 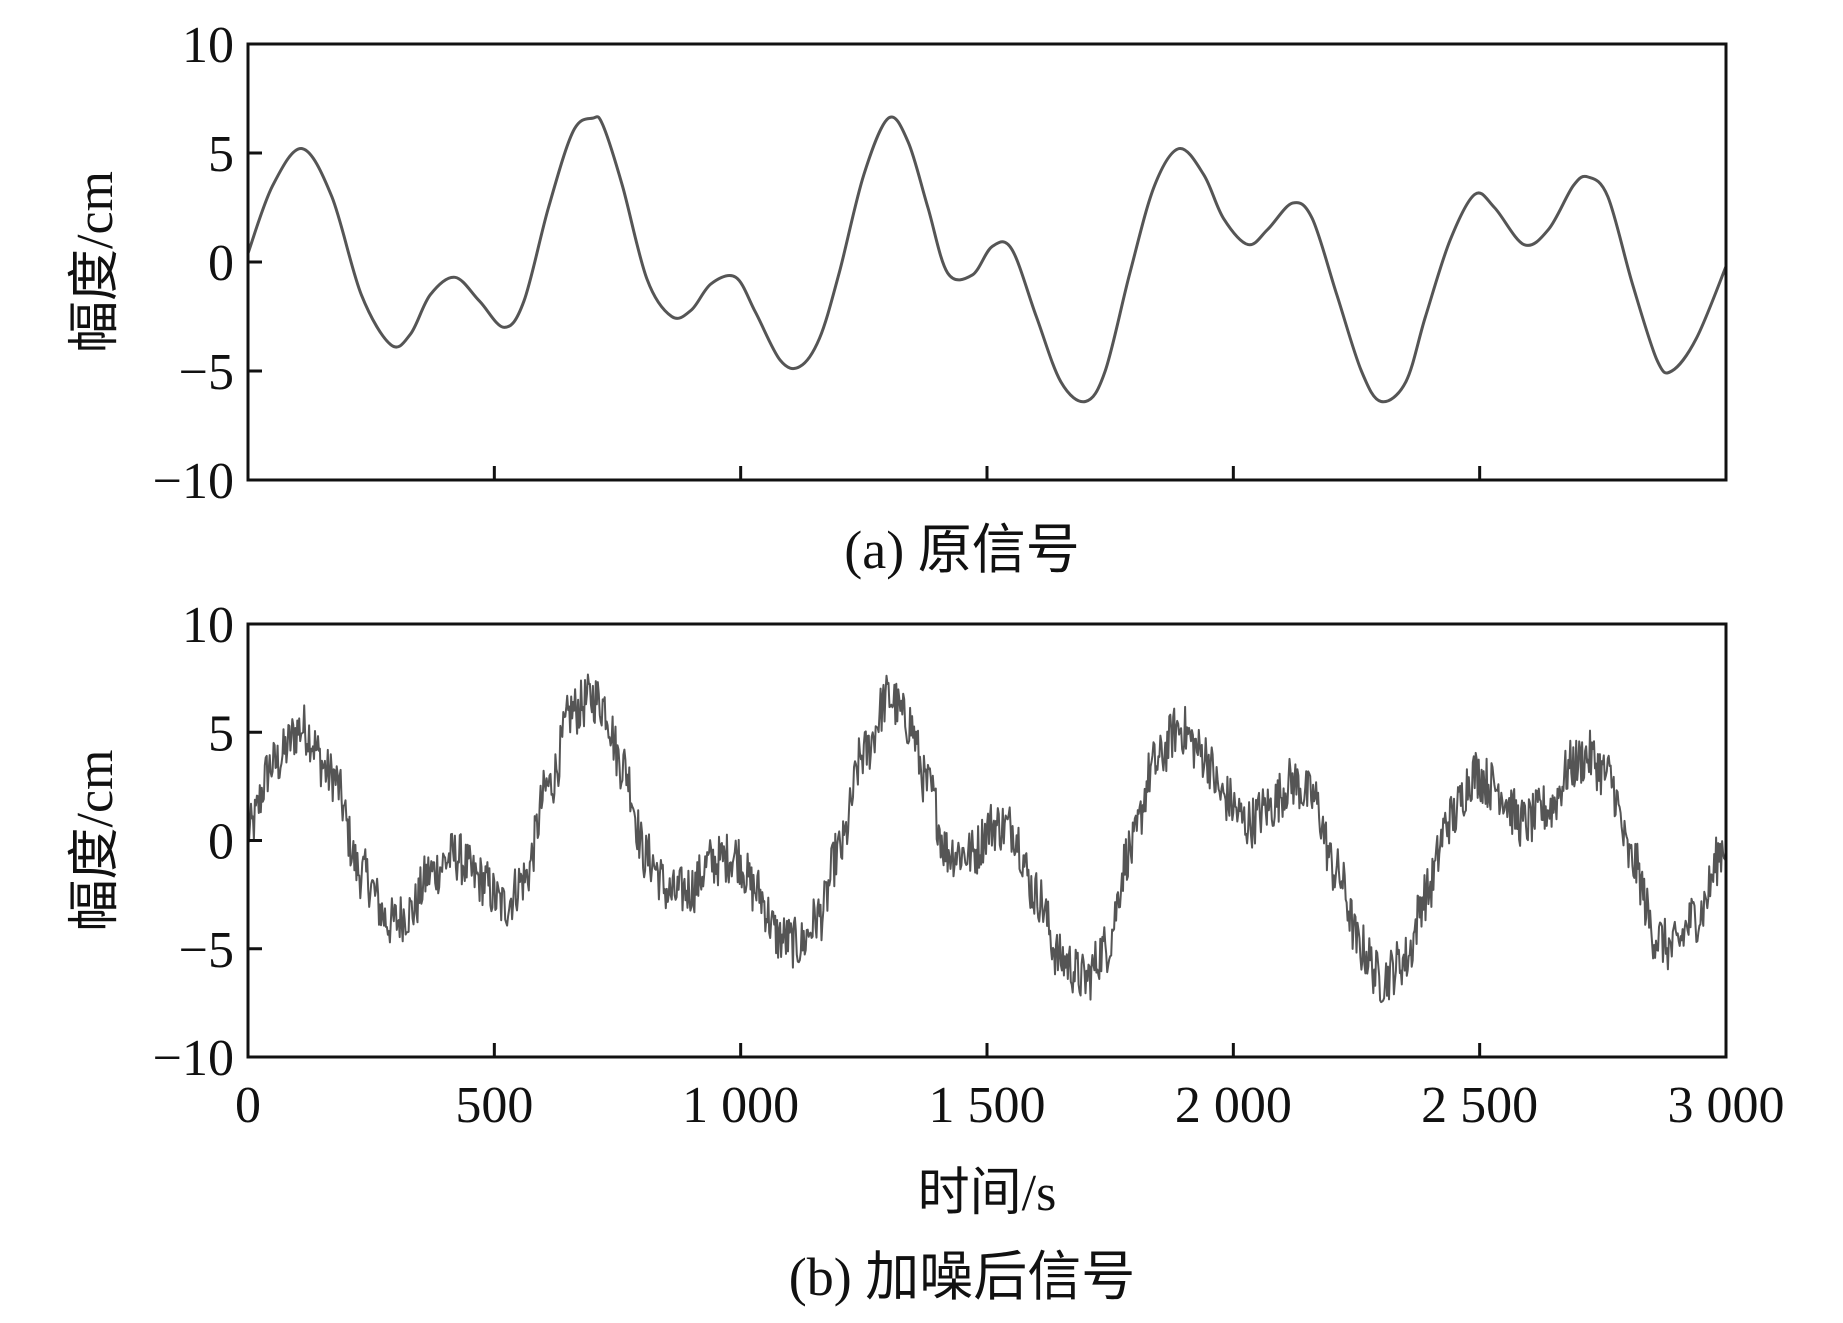 What do you see at coordinates (1479, 1105) in the screenshot?
I see `x-tick-label: 2 500` at bounding box center [1479, 1105].